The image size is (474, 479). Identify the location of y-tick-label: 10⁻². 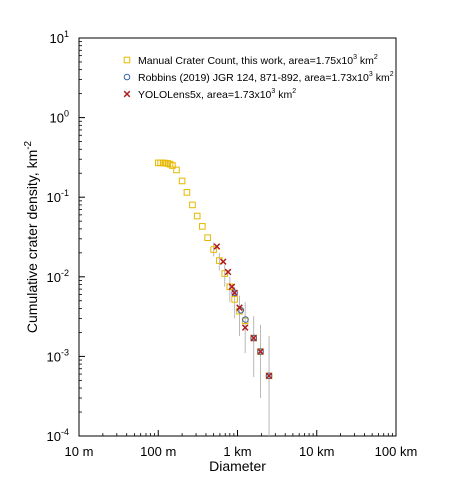
(58, 276).